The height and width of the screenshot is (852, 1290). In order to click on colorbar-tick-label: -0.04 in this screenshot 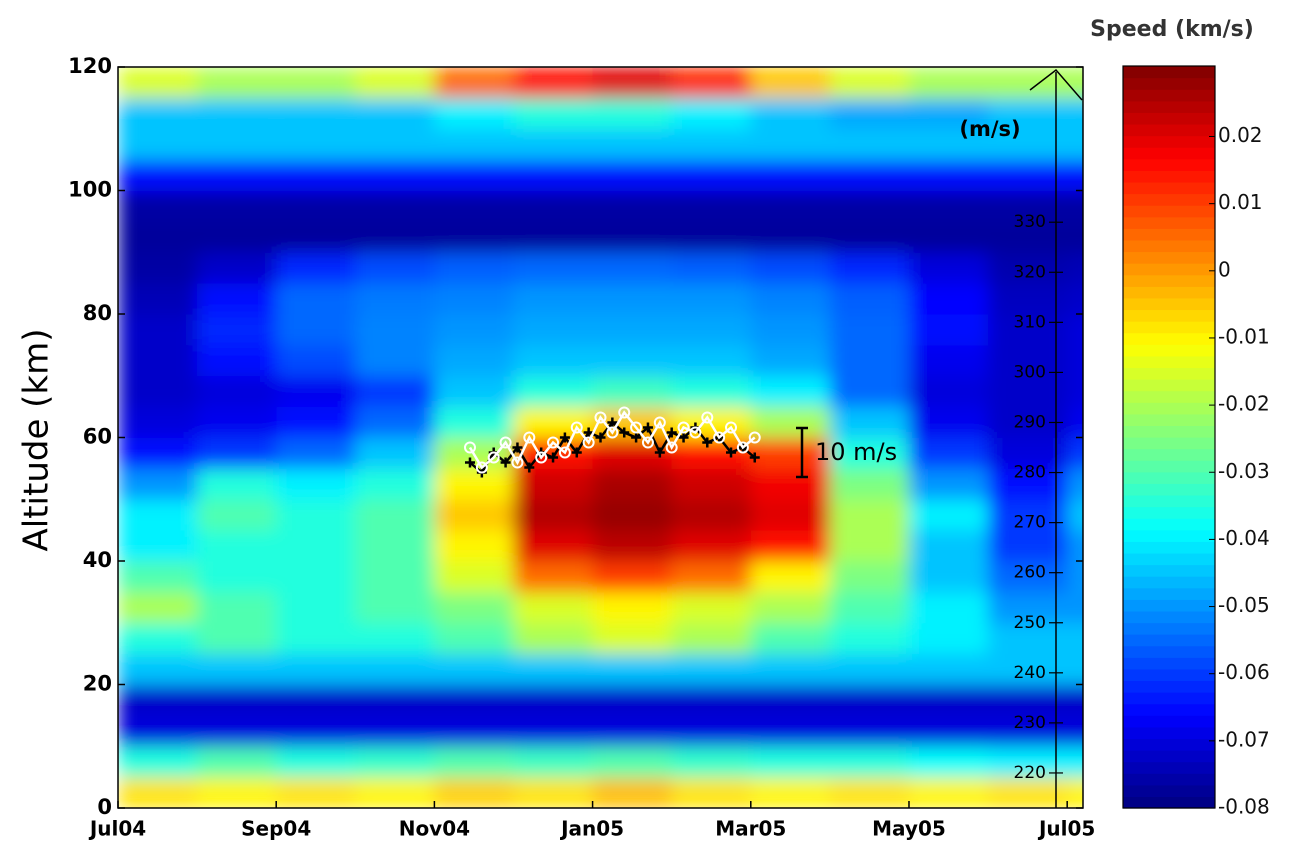, I will do `click(1244, 538)`.